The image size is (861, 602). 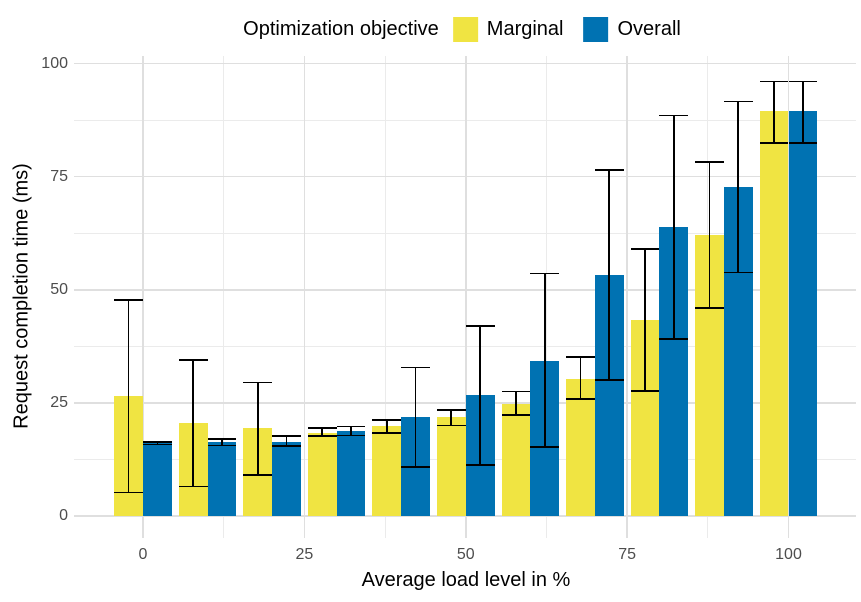 What do you see at coordinates (545, 446) in the screenshot?
I see `errorbar-overall-60-cap-bottom` at bounding box center [545, 446].